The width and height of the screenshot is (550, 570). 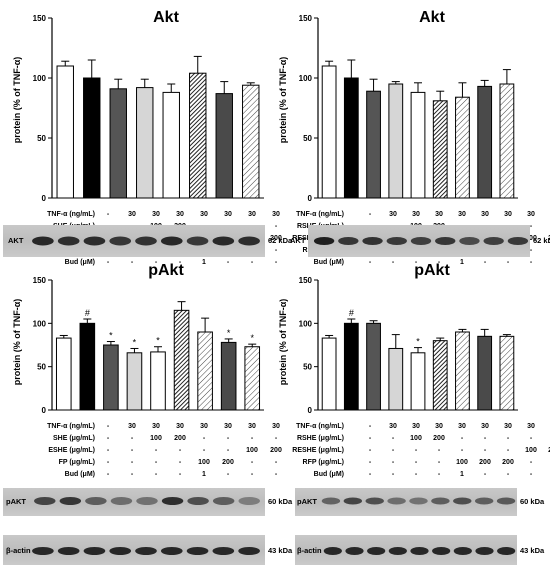 I want to click on blot-label-akt-left: AKT, so click(x=16, y=240).